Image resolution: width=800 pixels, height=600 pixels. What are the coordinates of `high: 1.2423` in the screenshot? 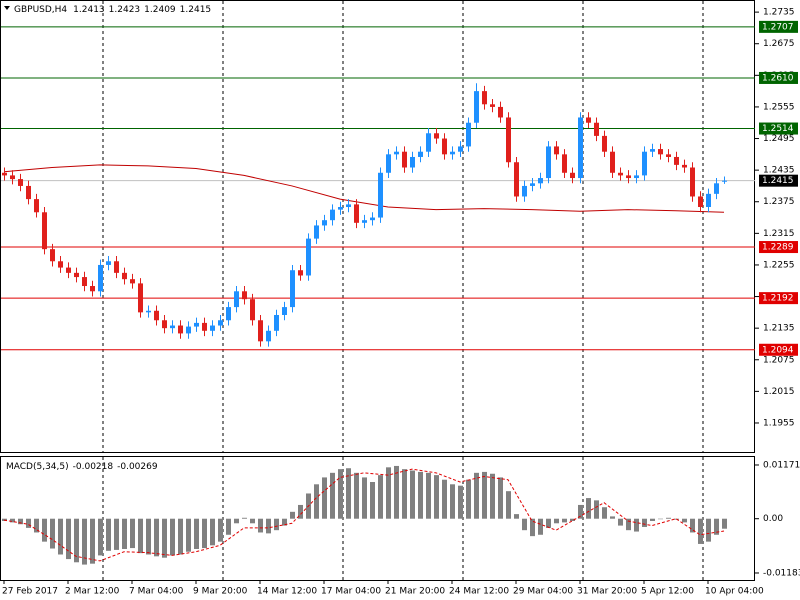 It's located at (125, 10).